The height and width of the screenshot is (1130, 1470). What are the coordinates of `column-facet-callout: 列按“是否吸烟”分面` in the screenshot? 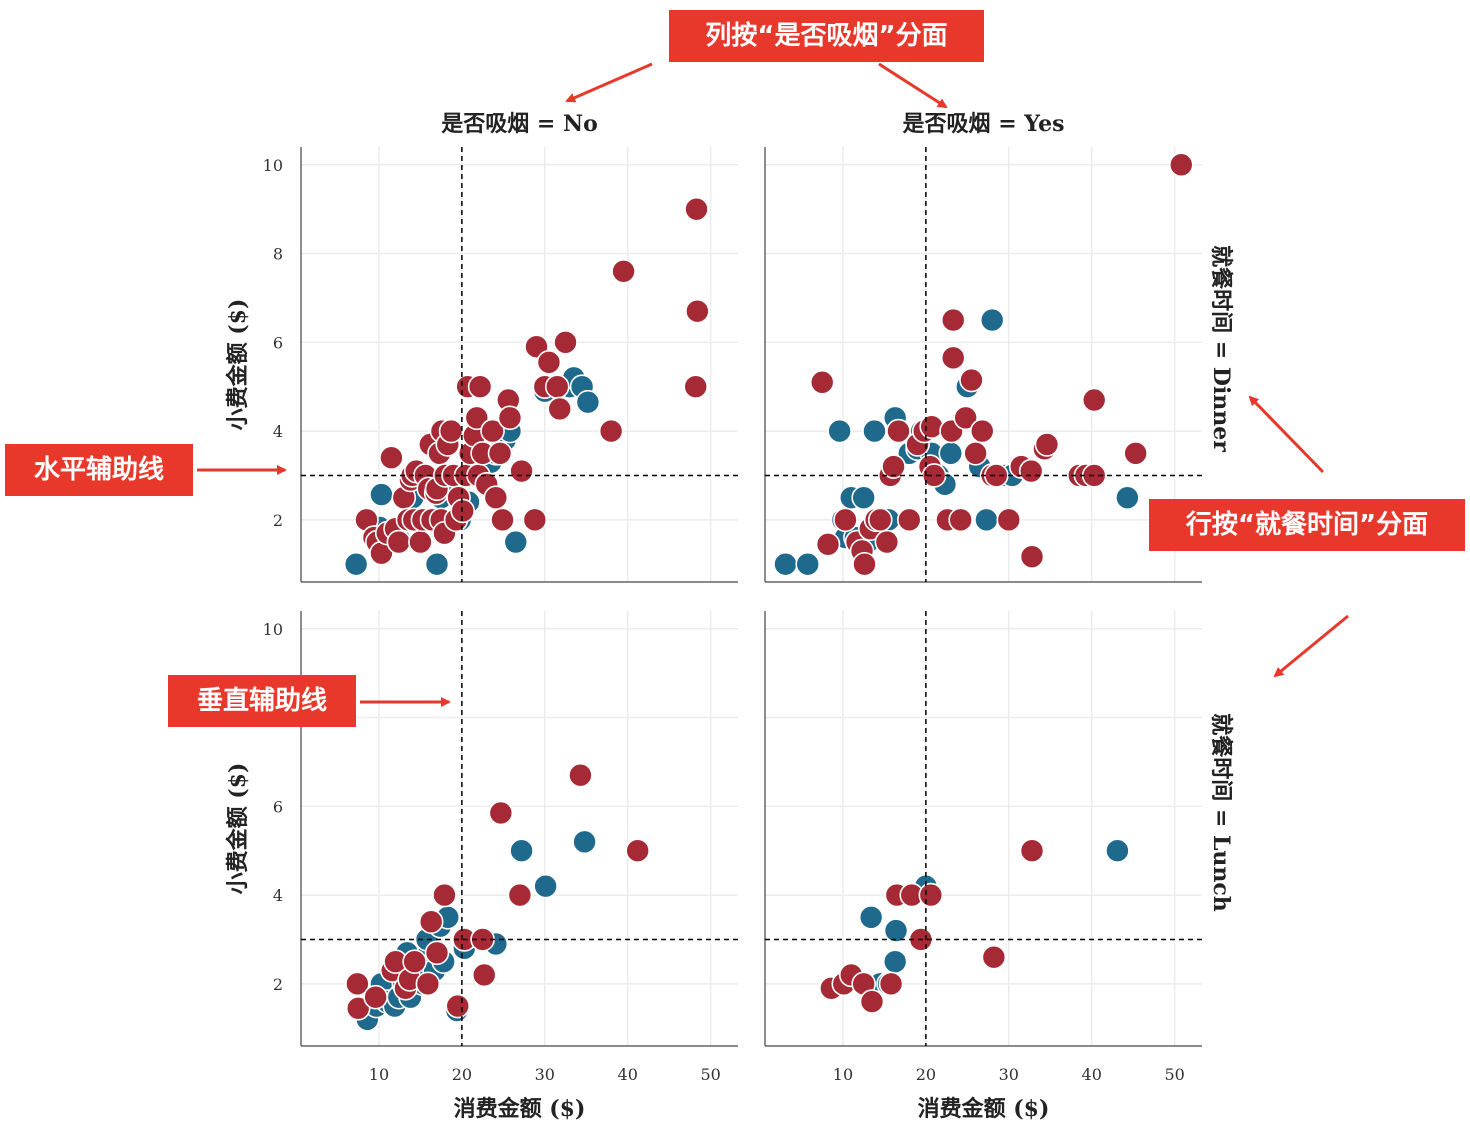 It's located at (826, 36).